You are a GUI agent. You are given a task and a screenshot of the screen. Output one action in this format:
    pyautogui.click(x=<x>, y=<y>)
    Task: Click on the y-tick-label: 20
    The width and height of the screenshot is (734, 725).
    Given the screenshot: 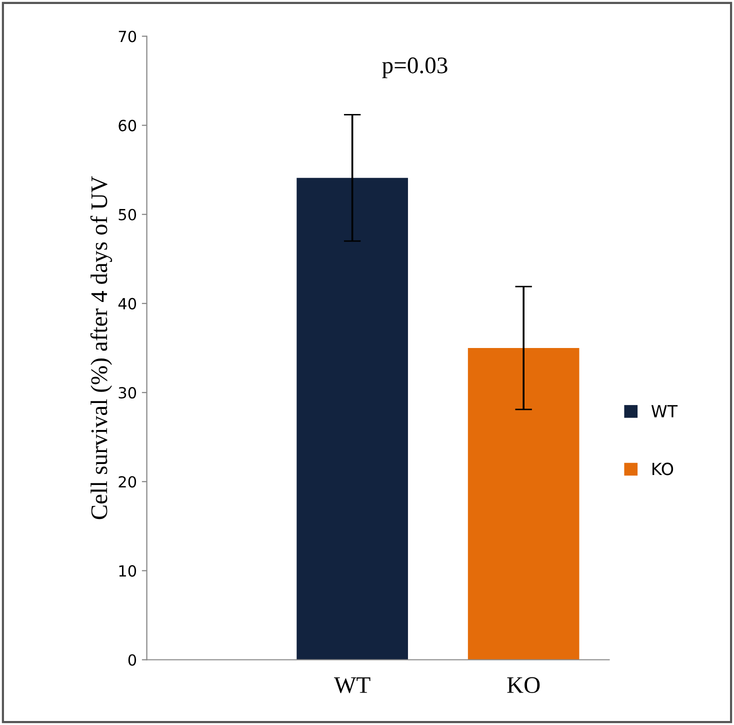 What is the action you would take?
    pyautogui.click(x=127, y=482)
    